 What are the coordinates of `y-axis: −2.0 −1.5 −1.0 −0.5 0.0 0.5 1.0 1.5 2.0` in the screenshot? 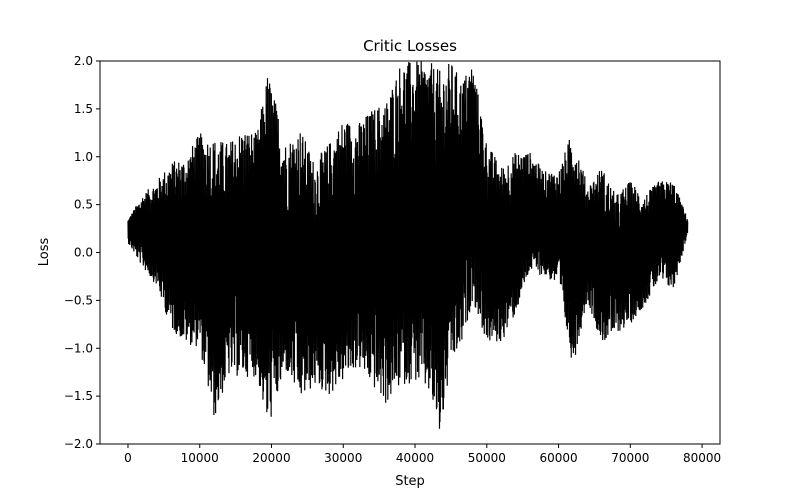 It's located at (82, 252).